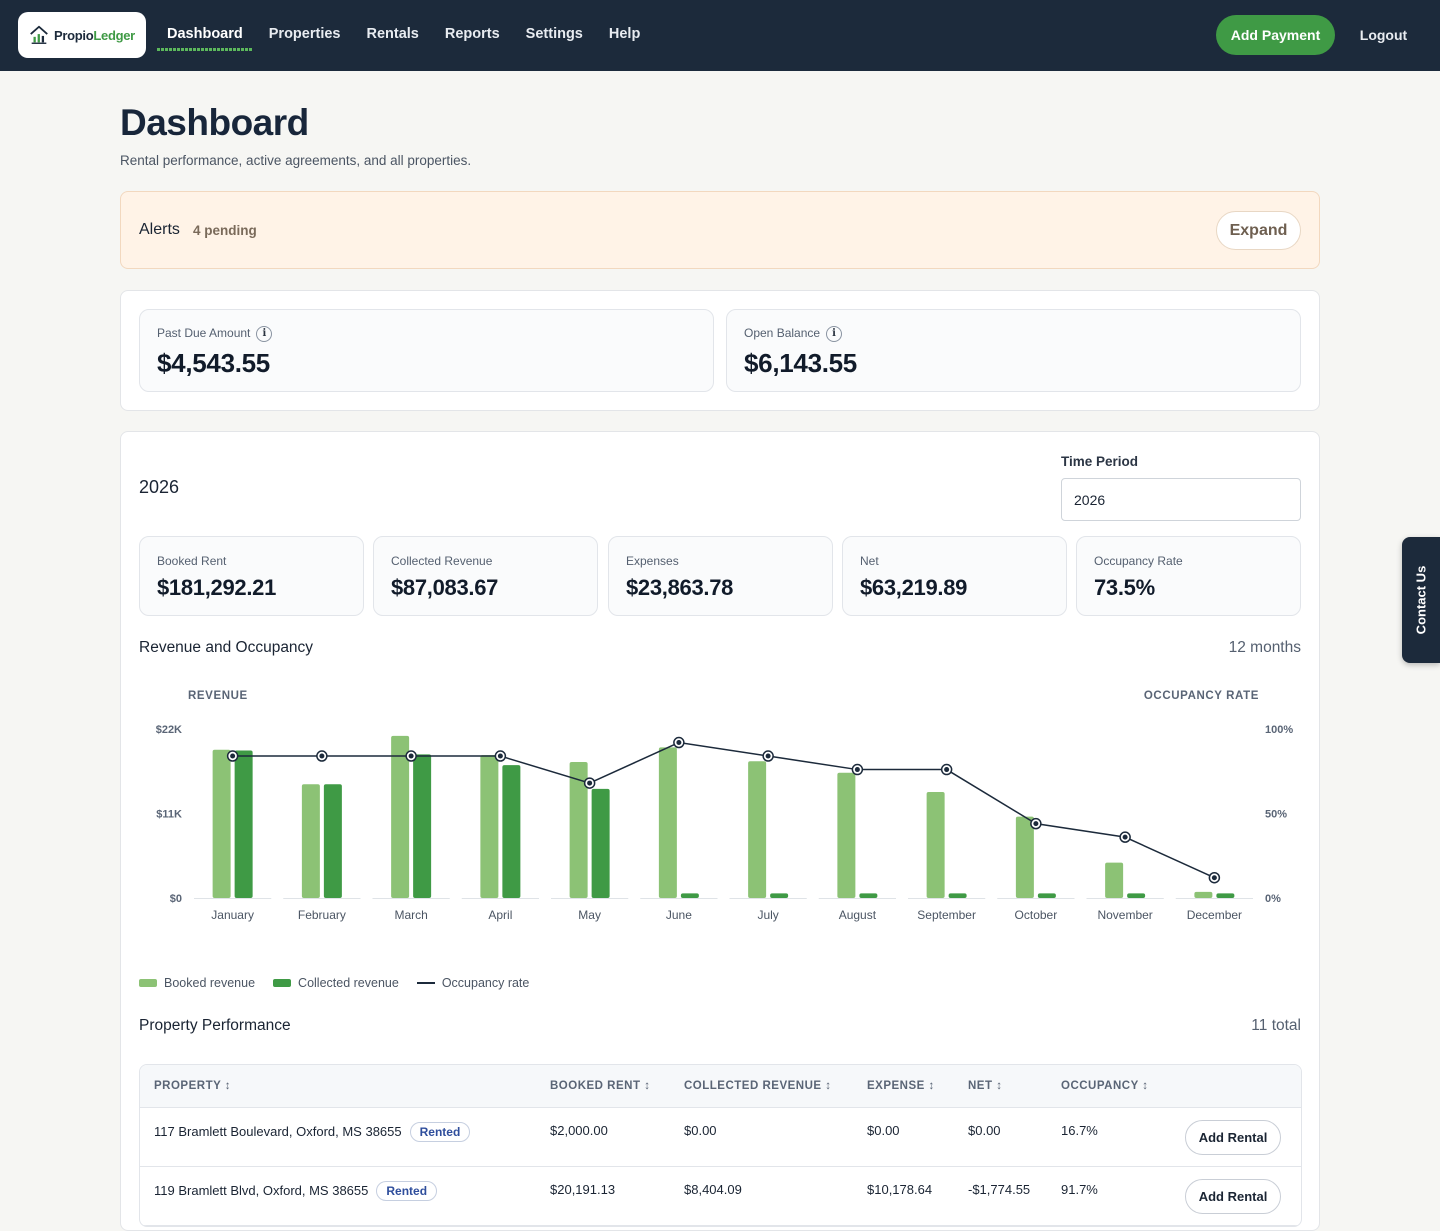 The image size is (1440, 1231). I want to click on kpi-occupancy-rate: Occupancy Rate 73.5%, so click(1188, 576).